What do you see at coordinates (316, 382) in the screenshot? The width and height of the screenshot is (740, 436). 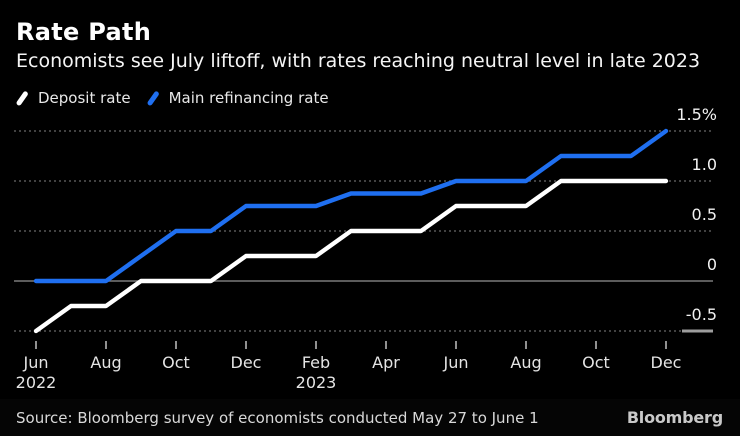 I see `x-axis-year-label: 2023` at bounding box center [316, 382].